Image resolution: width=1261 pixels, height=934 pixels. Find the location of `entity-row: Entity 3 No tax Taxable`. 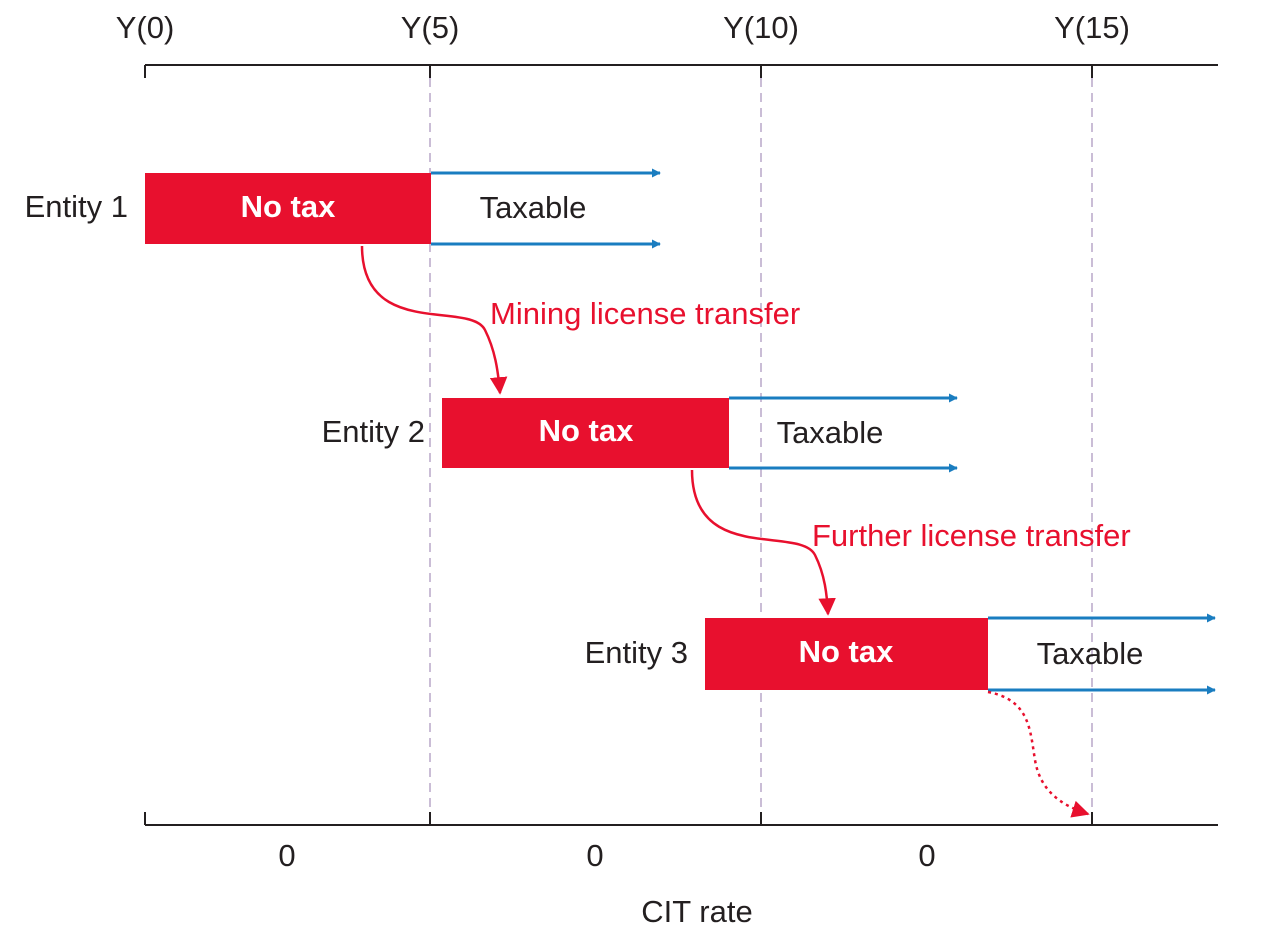

entity-row: Entity 3 No tax Taxable is located at coordinates (900, 654).